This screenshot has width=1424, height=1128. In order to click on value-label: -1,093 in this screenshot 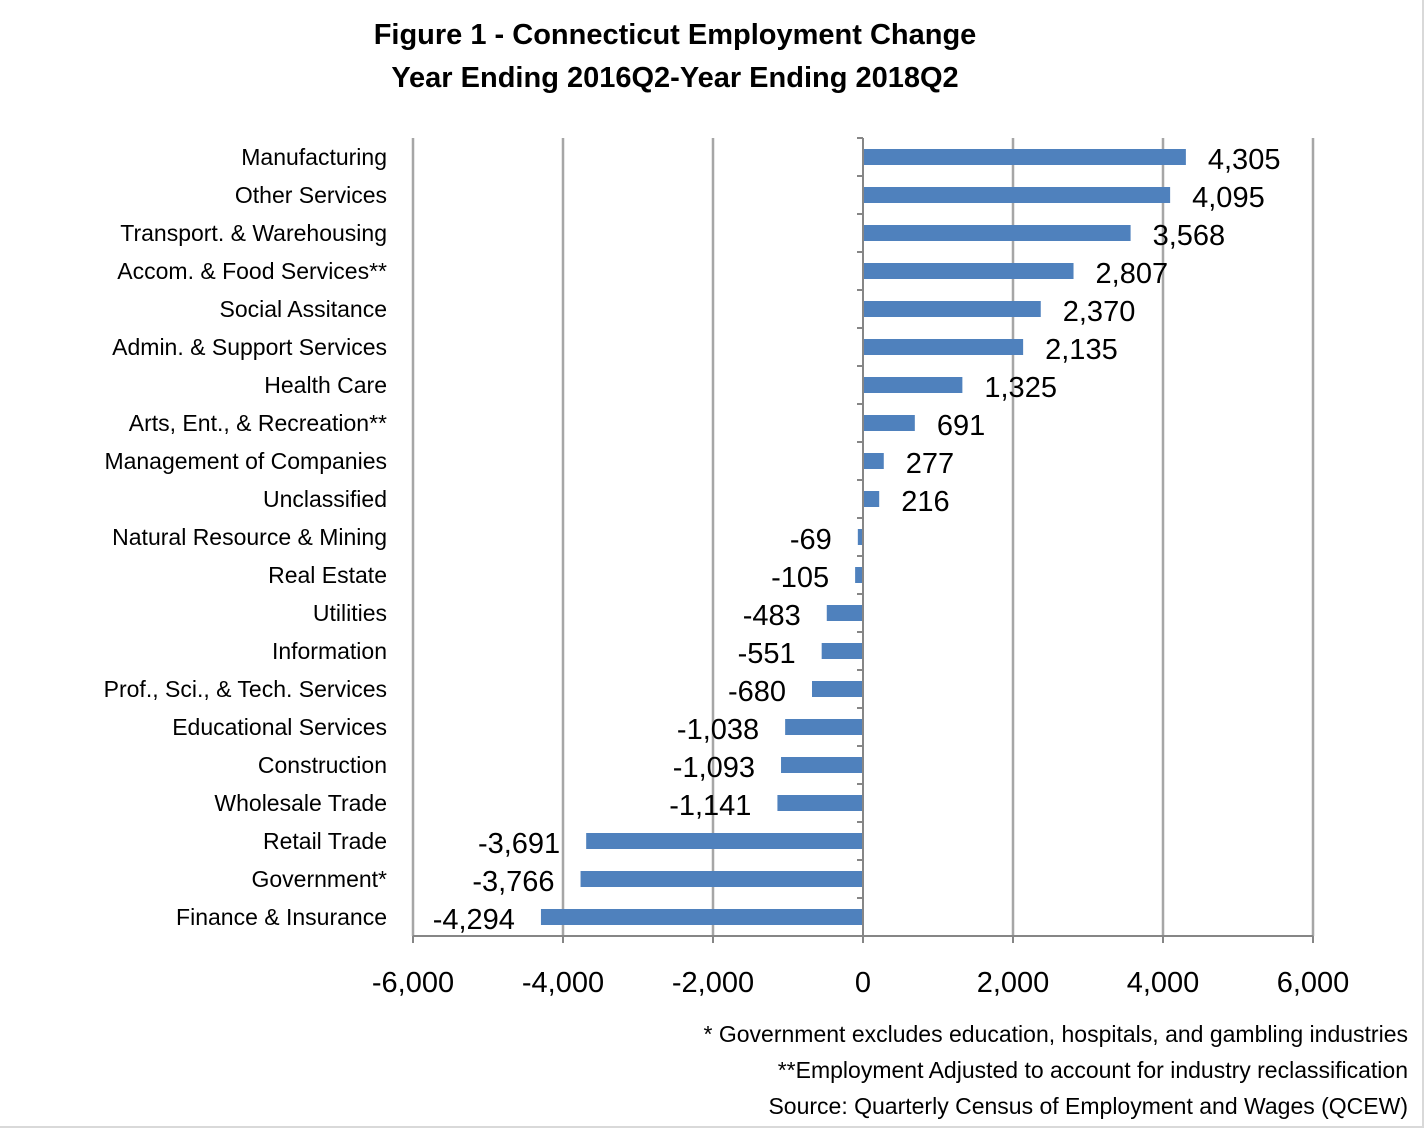, I will do `click(714, 768)`.